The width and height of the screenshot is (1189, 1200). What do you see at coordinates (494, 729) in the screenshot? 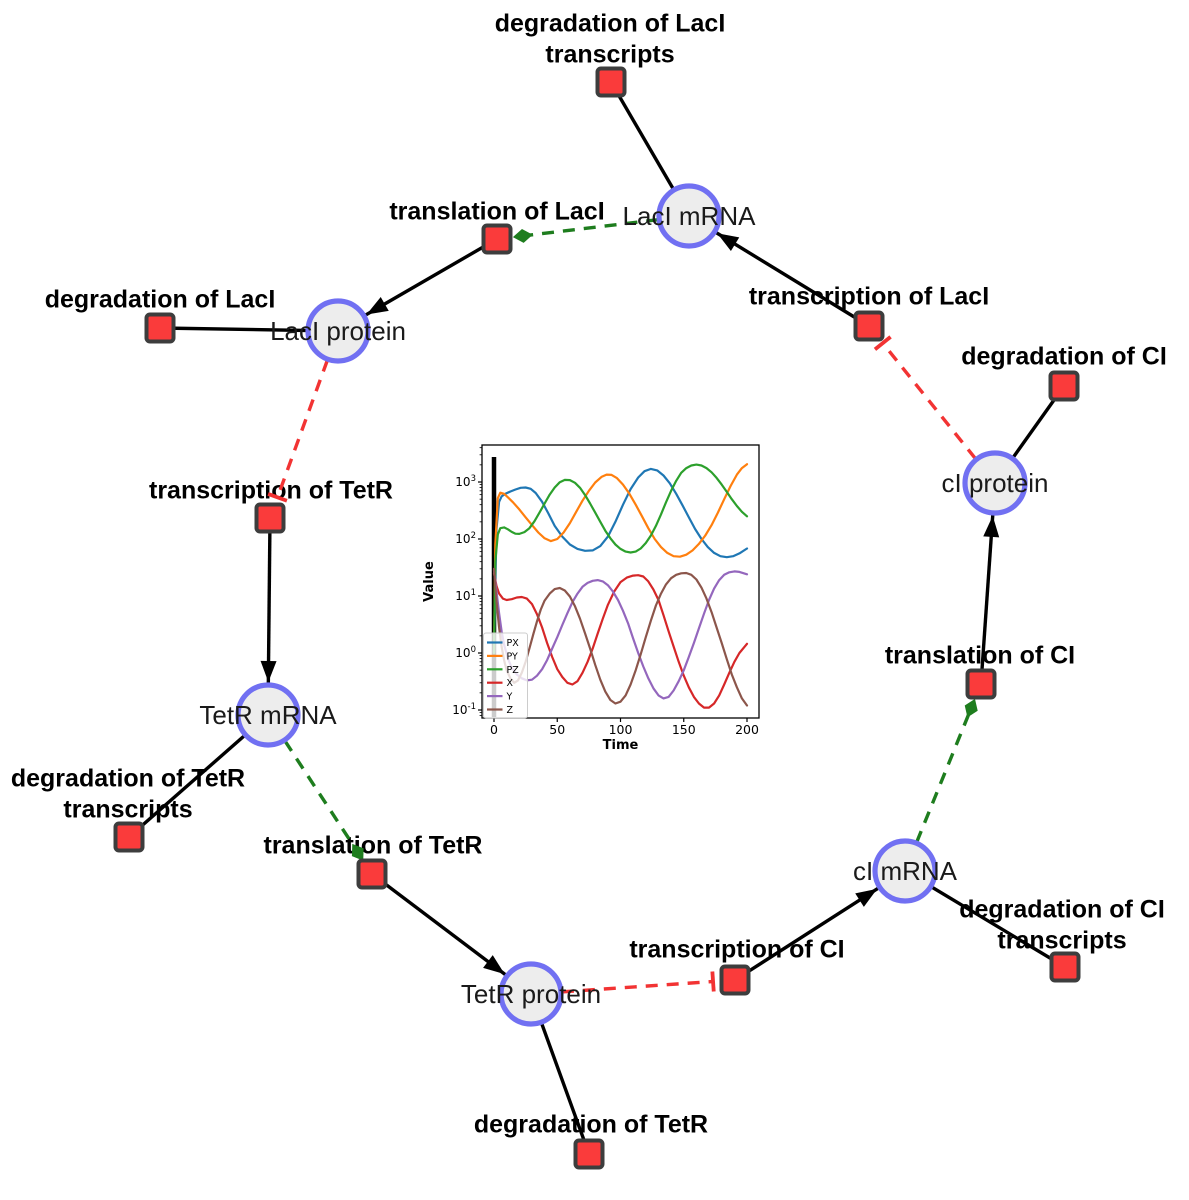
I see `chart-x-tick-label: 0` at bounding box center [494, 729].